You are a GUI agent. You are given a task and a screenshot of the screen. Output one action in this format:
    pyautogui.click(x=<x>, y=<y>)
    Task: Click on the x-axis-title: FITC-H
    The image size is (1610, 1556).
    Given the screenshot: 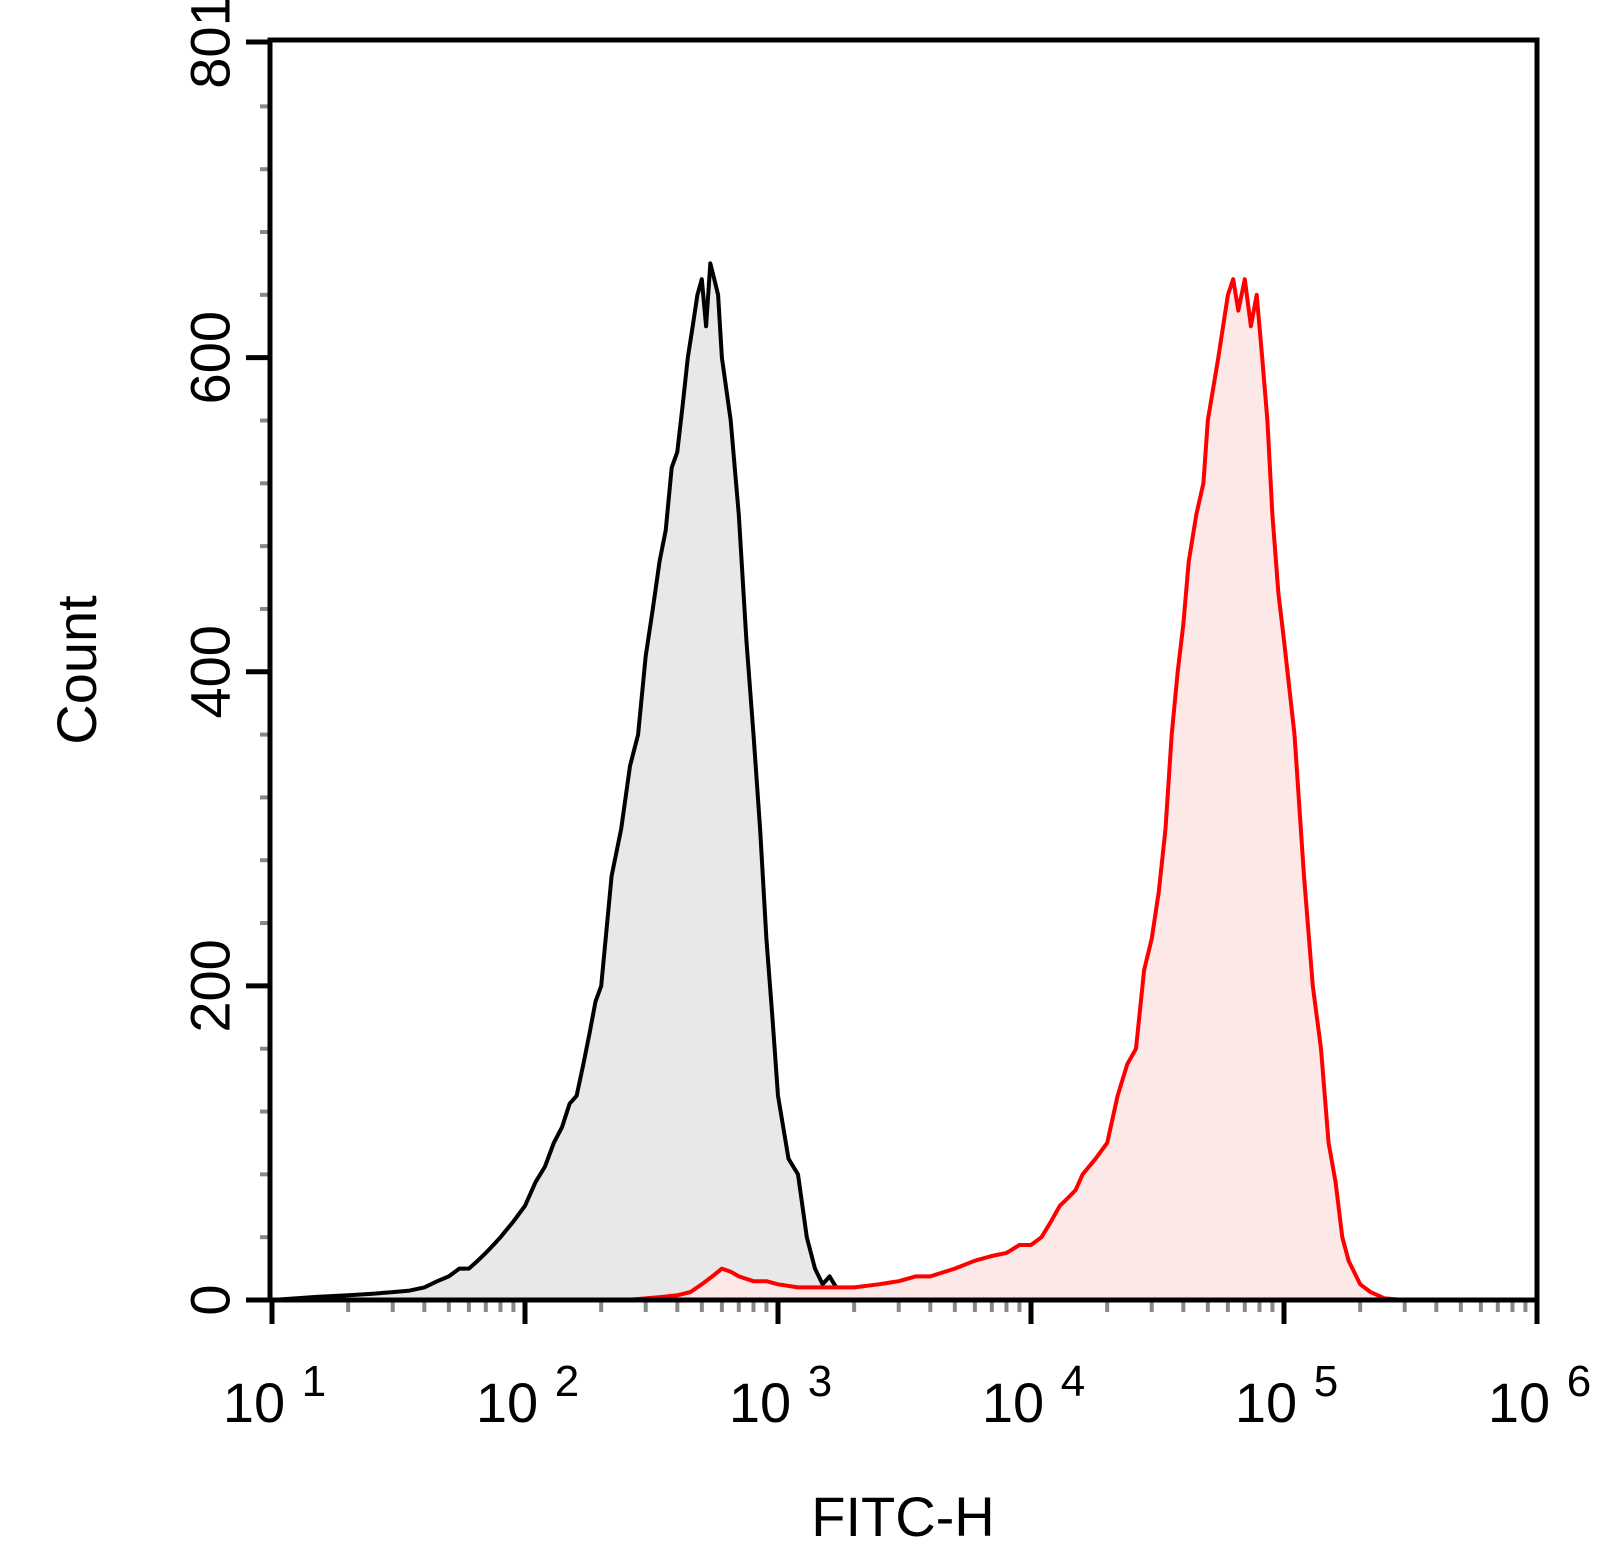 What is the action you would take?
    pyautogui.click(x=903, y=1516)
    